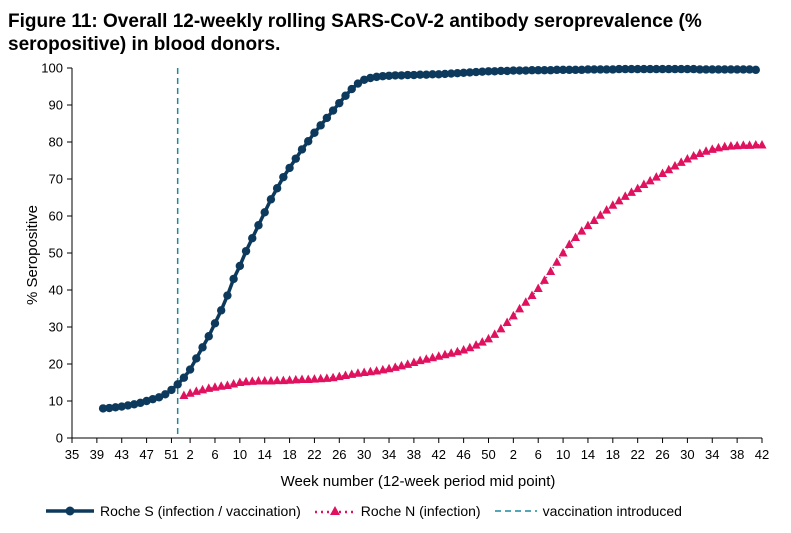 Image resolution: width=791 pixels, height=533 pixels. What do you see at coordinates (463, 454) in the screenshot?
I see `x-tick-label: 46` at bounding box center [463, 454].